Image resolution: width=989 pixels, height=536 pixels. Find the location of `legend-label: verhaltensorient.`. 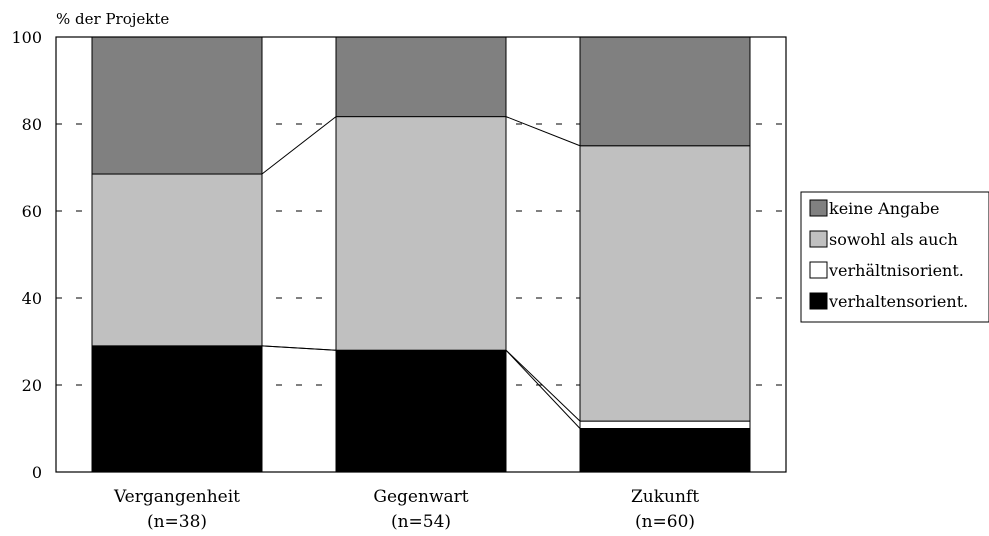

legend-label: verhaltensorient. is located at coordinates (898, 301).